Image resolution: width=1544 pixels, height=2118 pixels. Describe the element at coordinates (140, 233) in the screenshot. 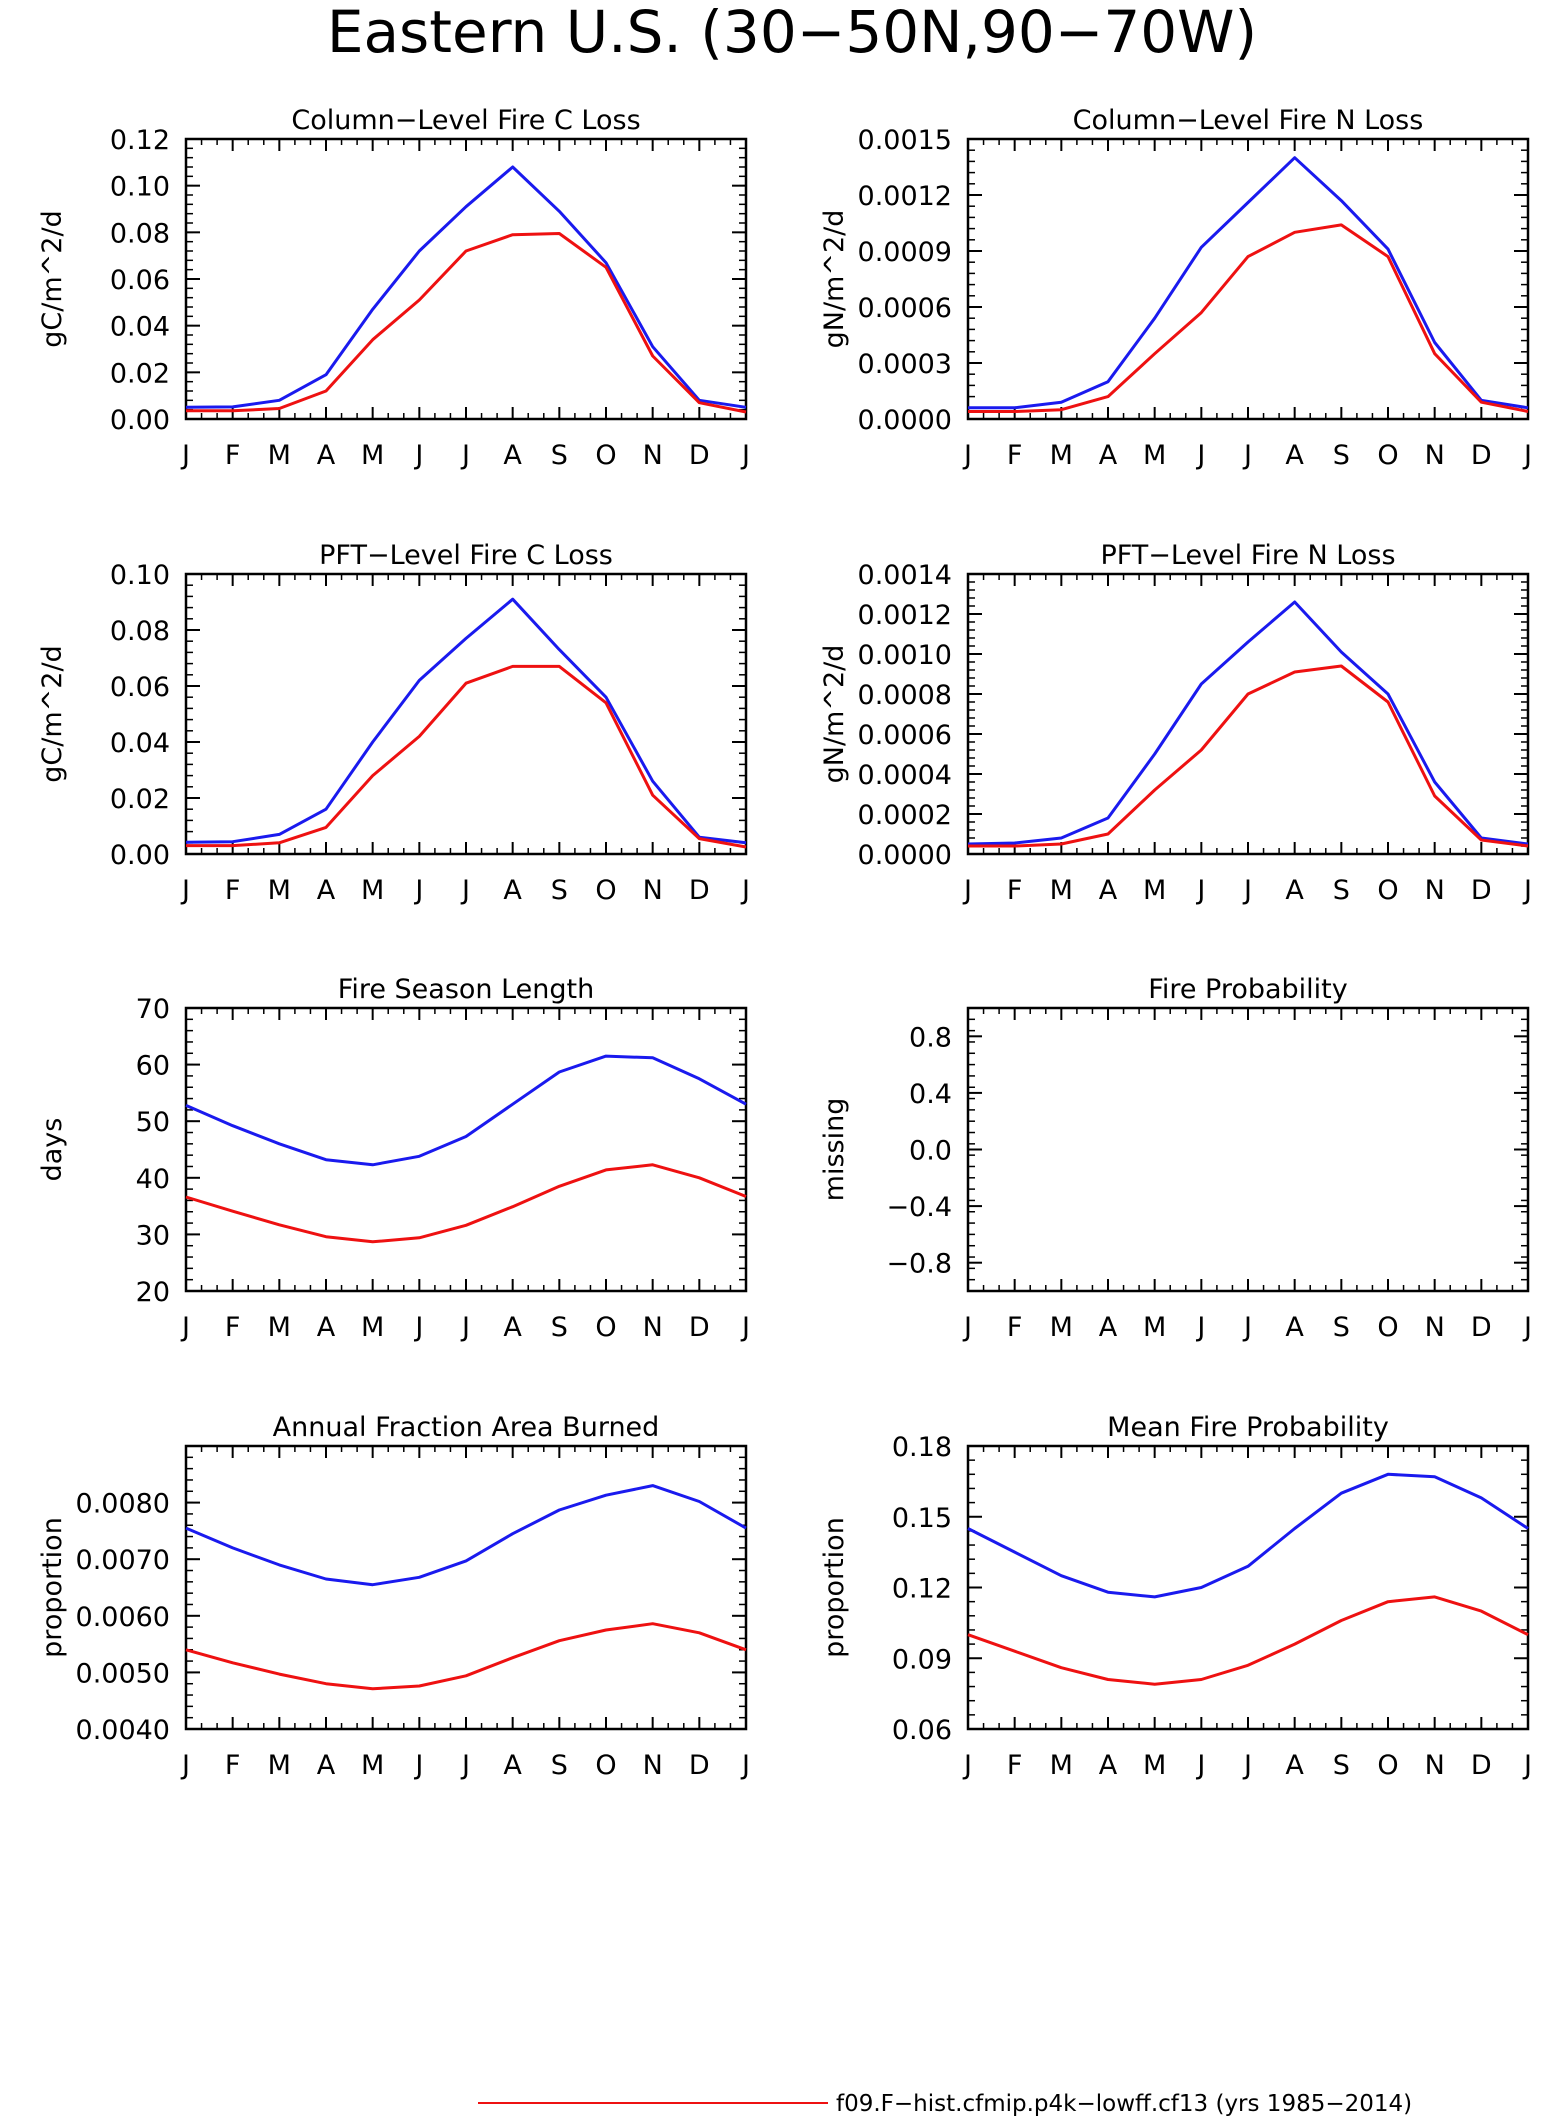

I see `y-tick-label: 0.08` at that location.